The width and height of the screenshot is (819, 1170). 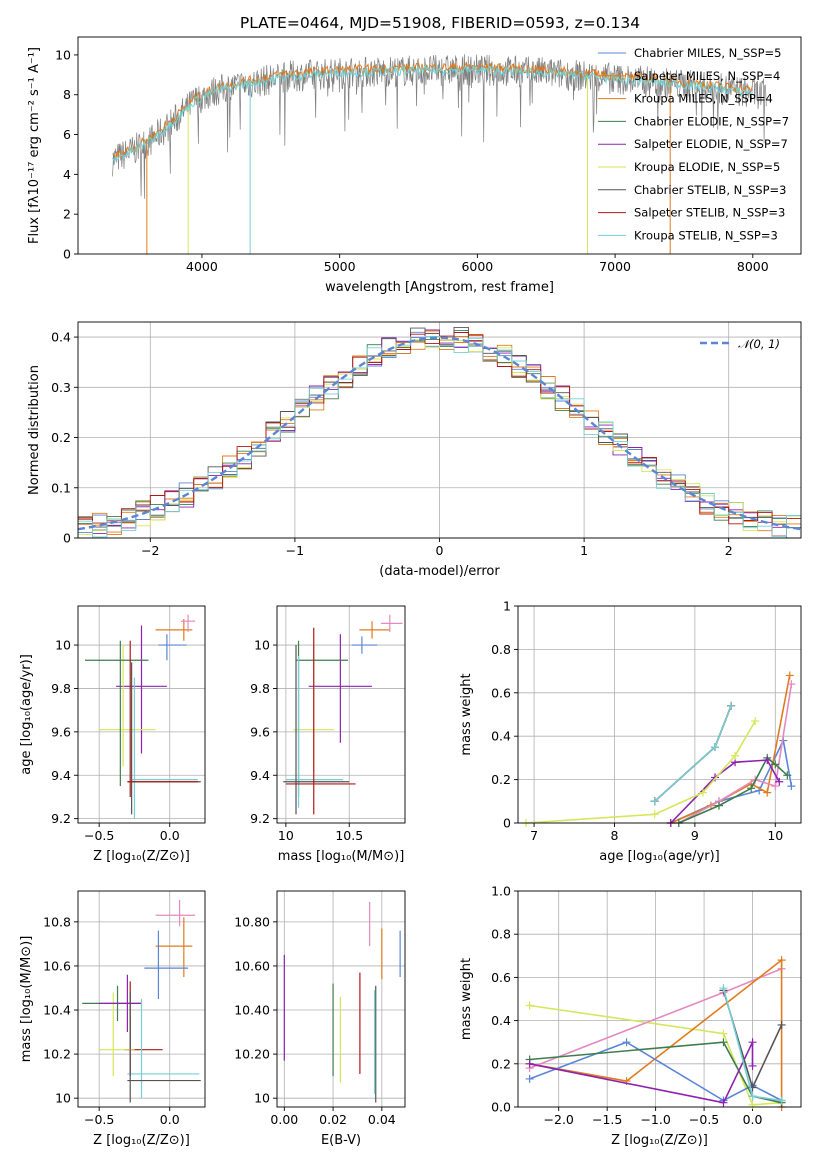 I want to click on mass_vs_EBV-ytick-label: 10, so click(x=262, y=1098).